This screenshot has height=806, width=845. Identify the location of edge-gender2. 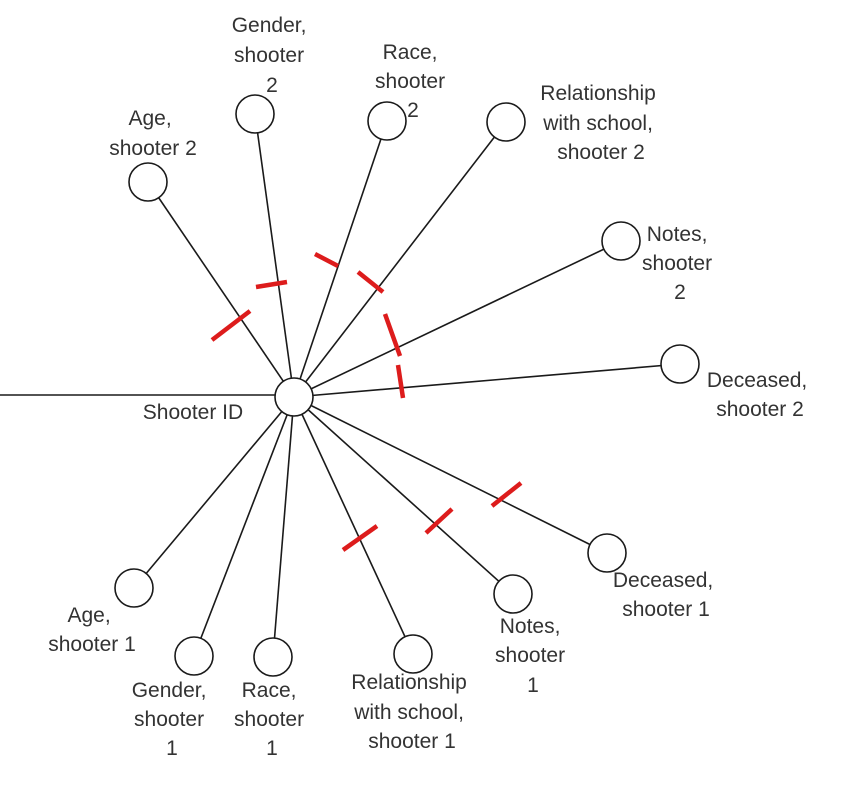
(274, 255).